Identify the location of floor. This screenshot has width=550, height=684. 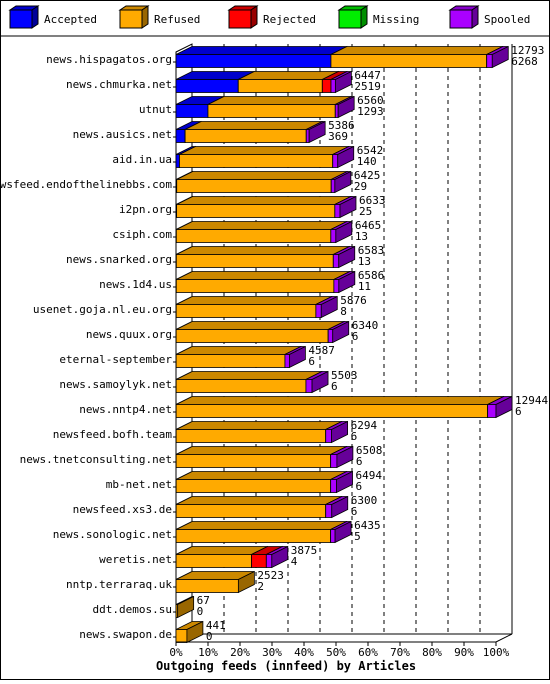
(344, 638).